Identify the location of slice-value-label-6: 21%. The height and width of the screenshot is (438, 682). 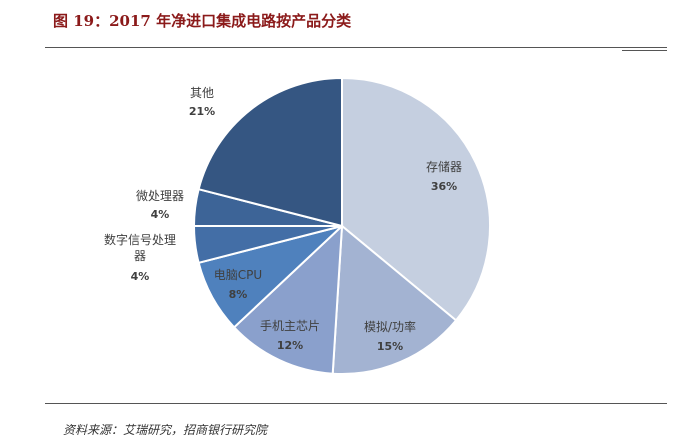
(202, 111).